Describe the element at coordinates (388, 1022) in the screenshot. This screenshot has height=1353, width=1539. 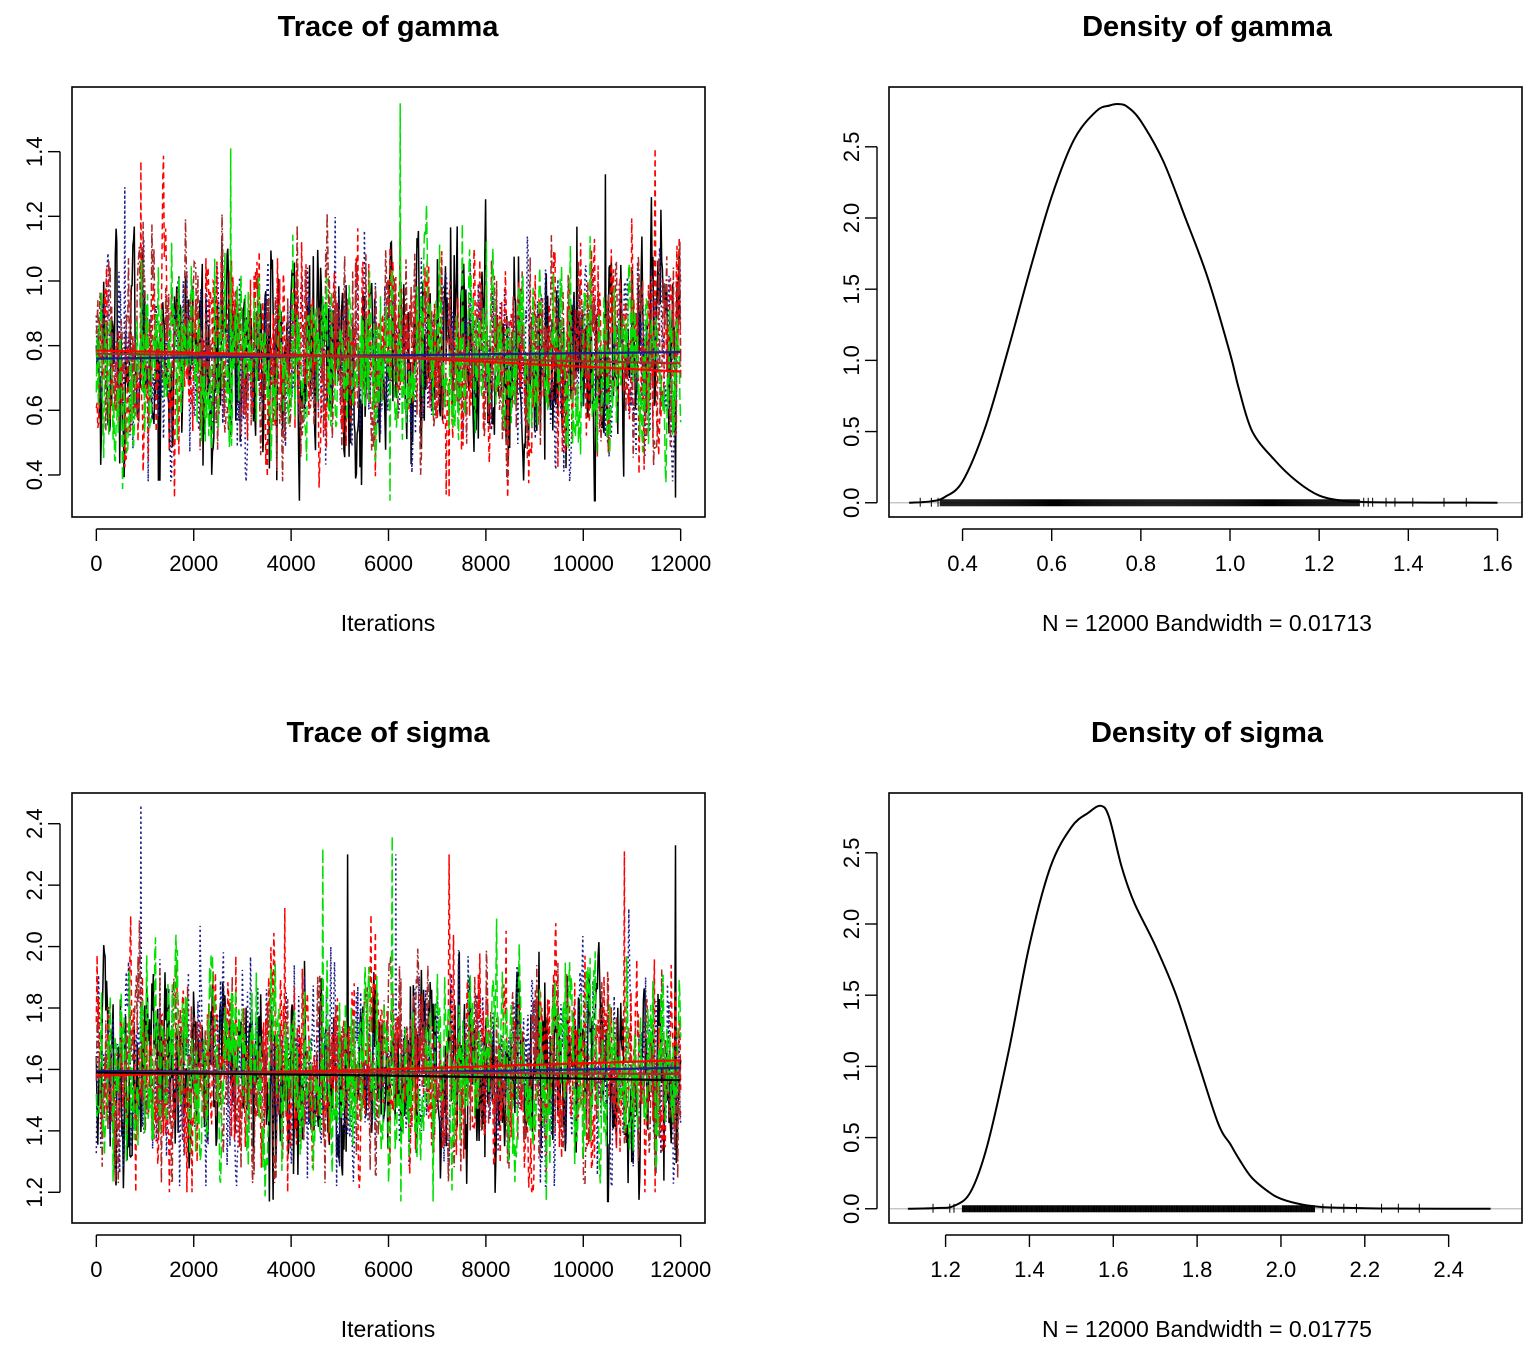
I see `chain-3-line` at that location.